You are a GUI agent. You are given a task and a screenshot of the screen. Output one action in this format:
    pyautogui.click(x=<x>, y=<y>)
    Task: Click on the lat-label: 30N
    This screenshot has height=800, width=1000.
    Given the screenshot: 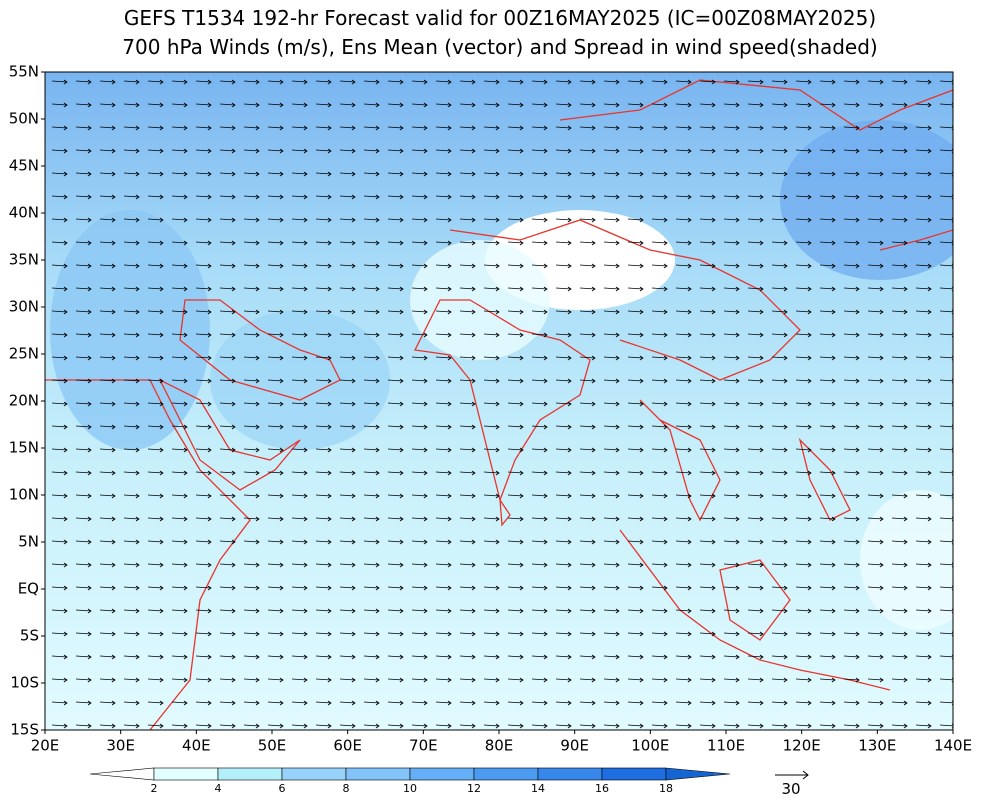 What is the action you would take?
    pyautogui.click(x=24, y=307)
    